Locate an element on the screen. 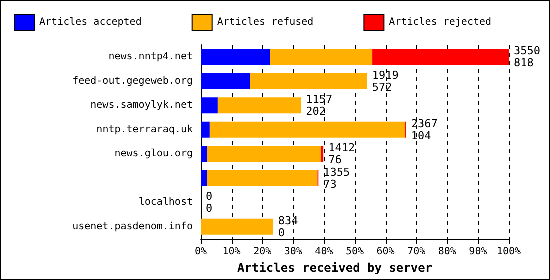  y-tick-label: news.nntp4.net is located at coordinates (150, 57).